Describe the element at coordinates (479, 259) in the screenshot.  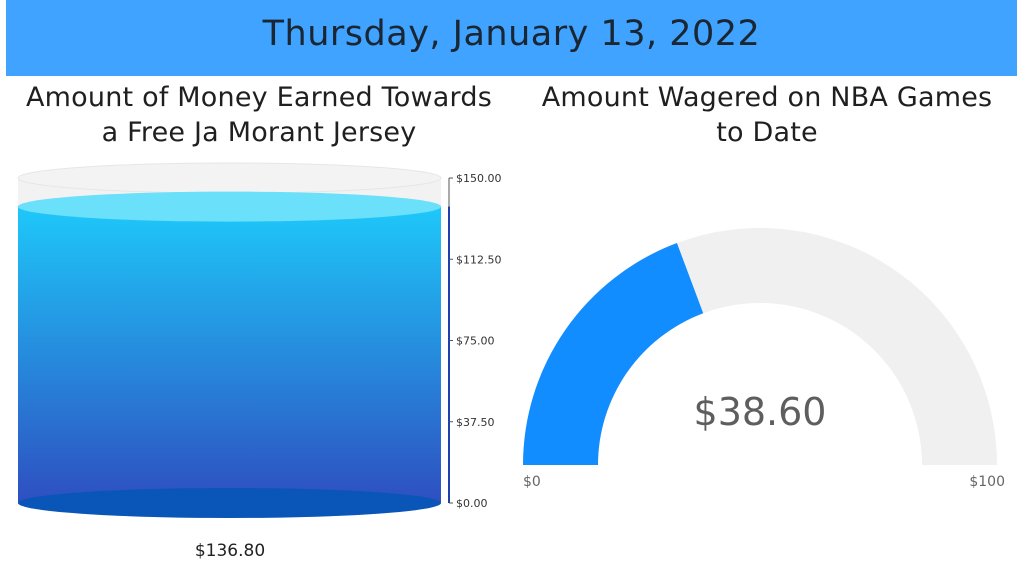
I see `tank-tick-label: $112.50` at that location.